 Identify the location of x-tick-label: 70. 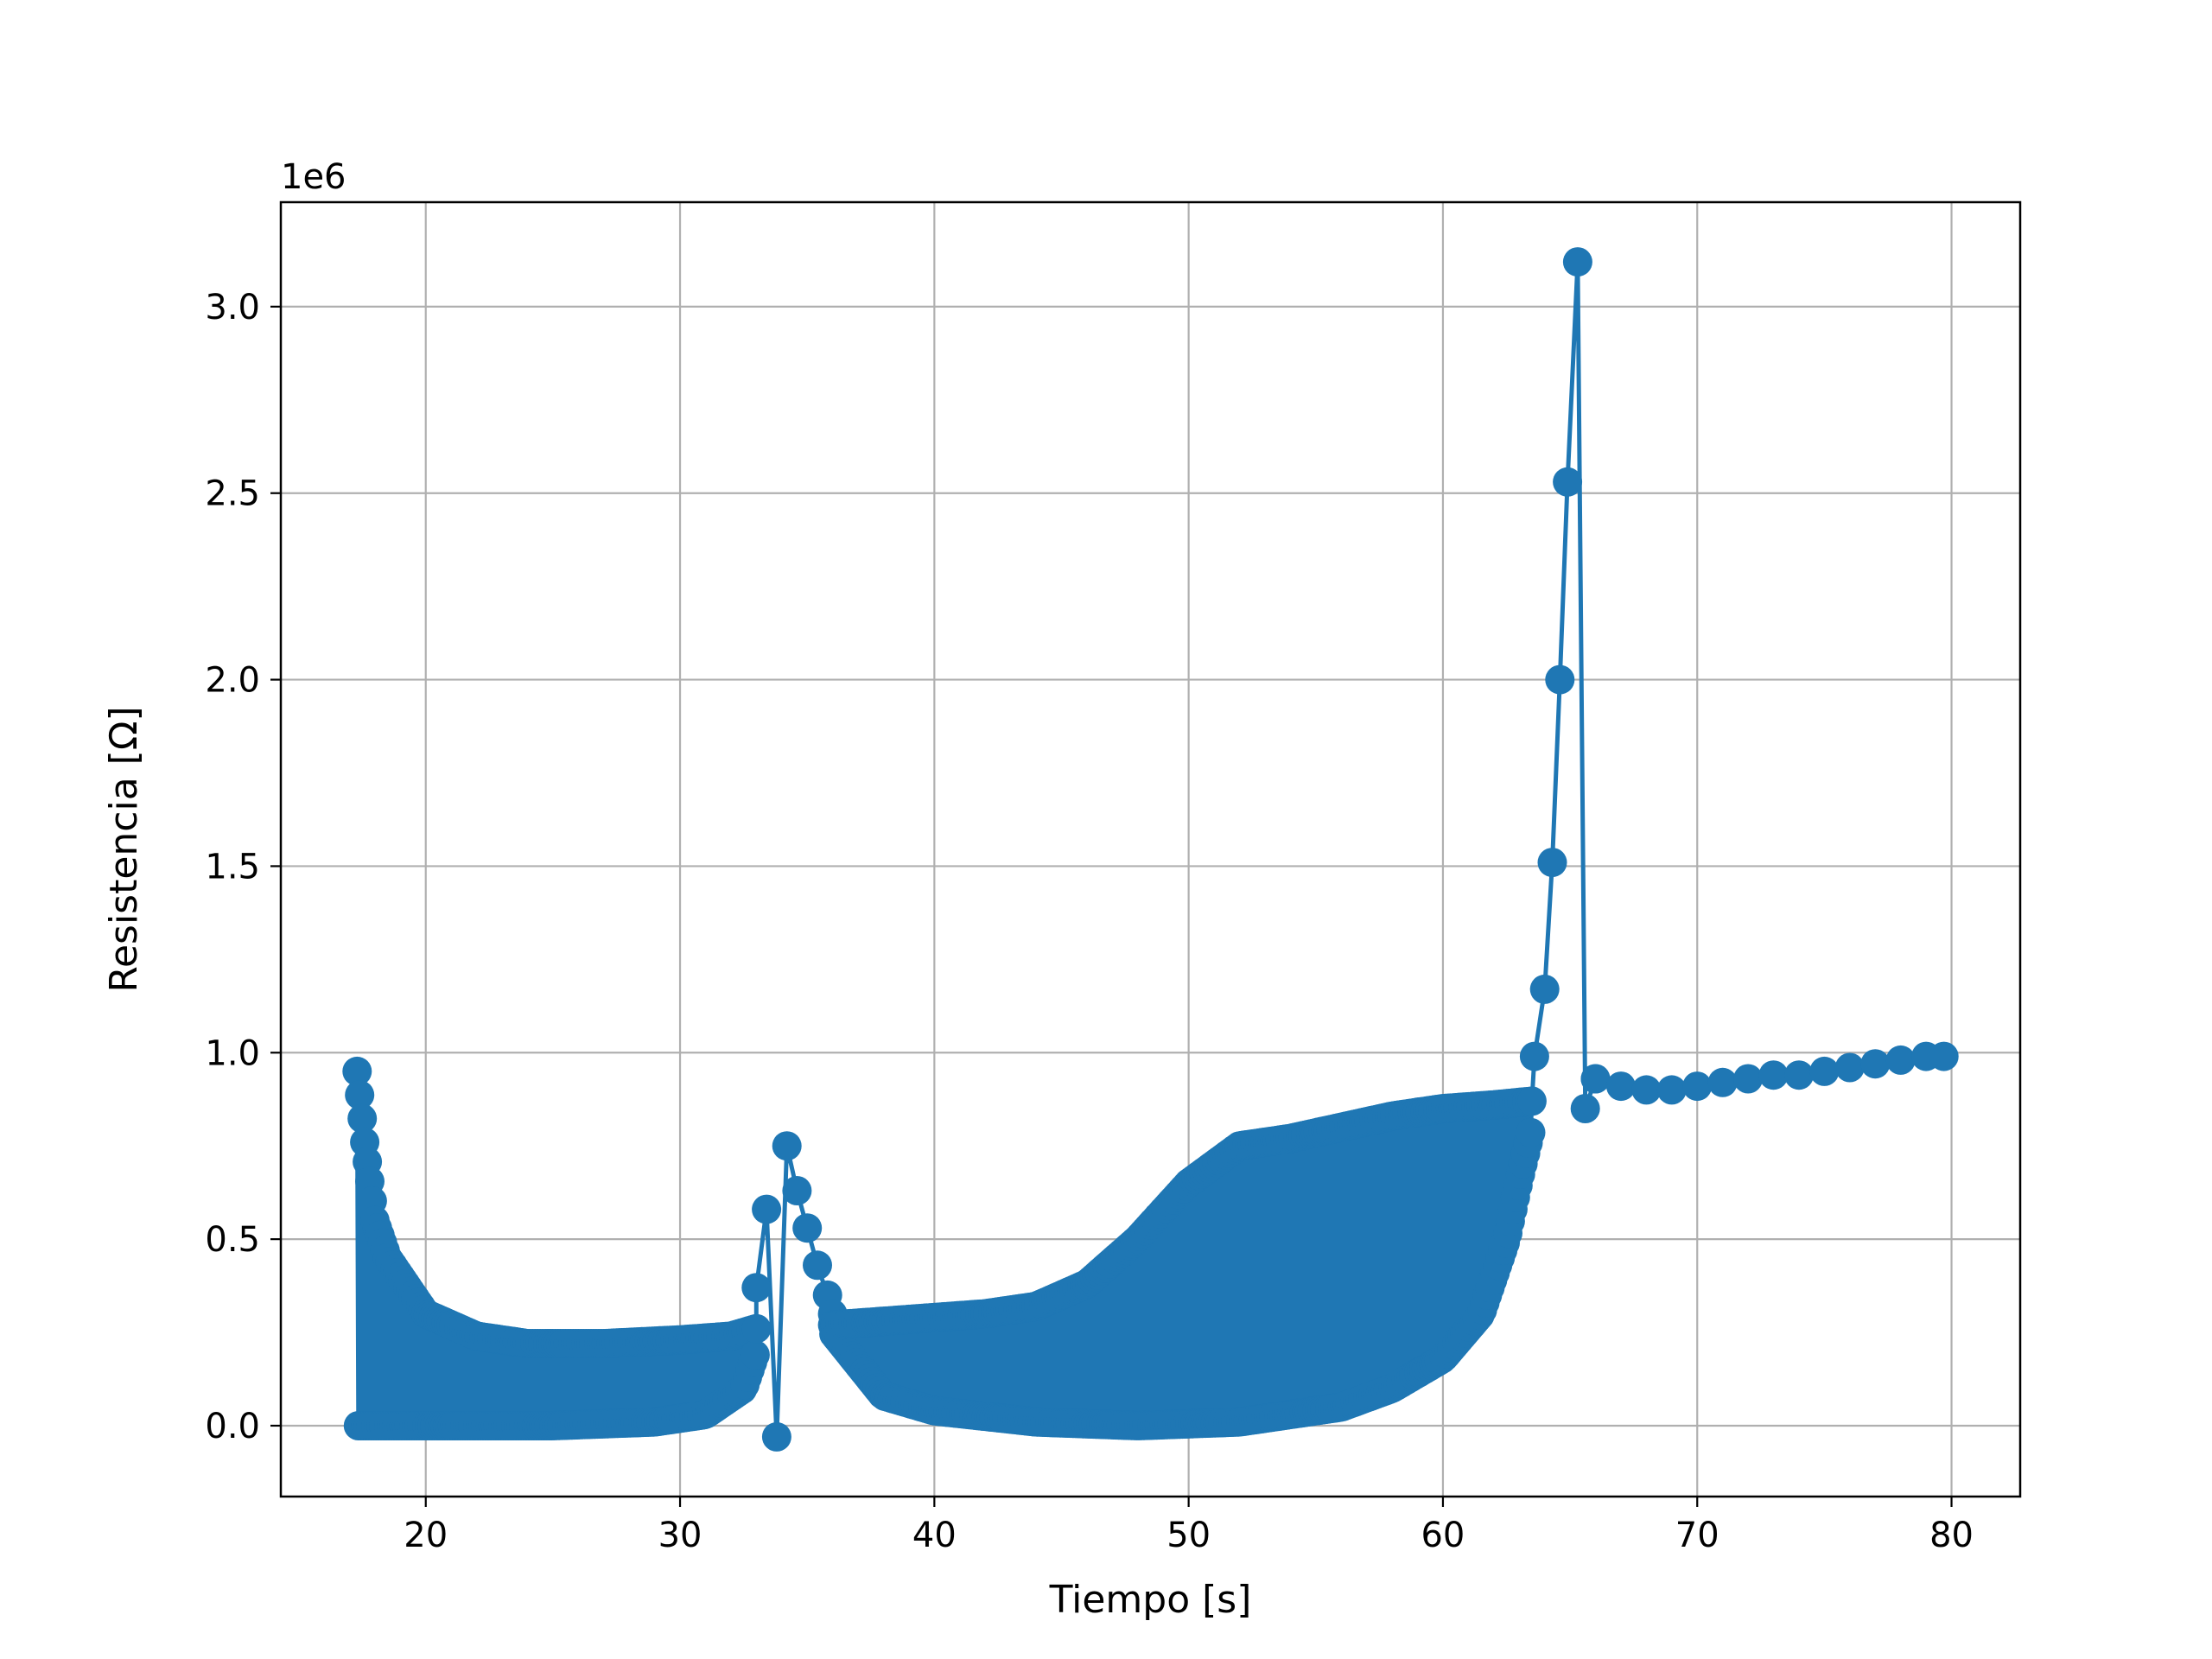
(1697, 1535).